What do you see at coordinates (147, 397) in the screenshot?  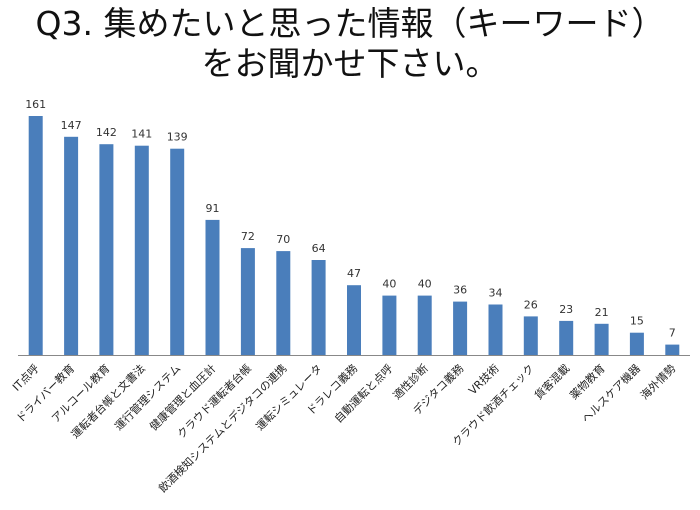 I see `category-label-5: 運行管理システム` at bounding box center [147, 397].